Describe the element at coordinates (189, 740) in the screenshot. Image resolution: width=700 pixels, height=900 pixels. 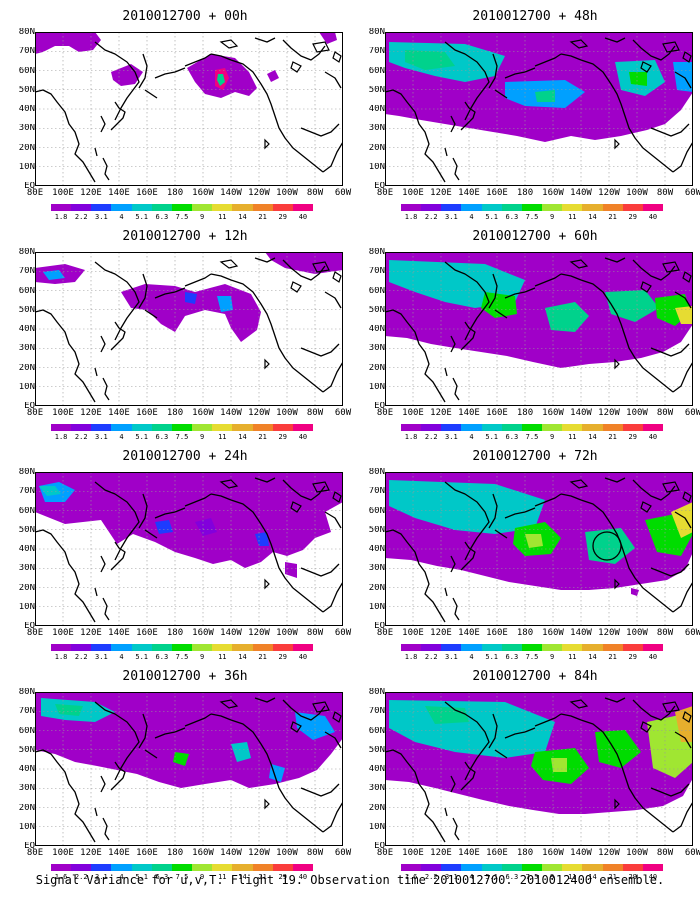
I see `variance-region` at that location.